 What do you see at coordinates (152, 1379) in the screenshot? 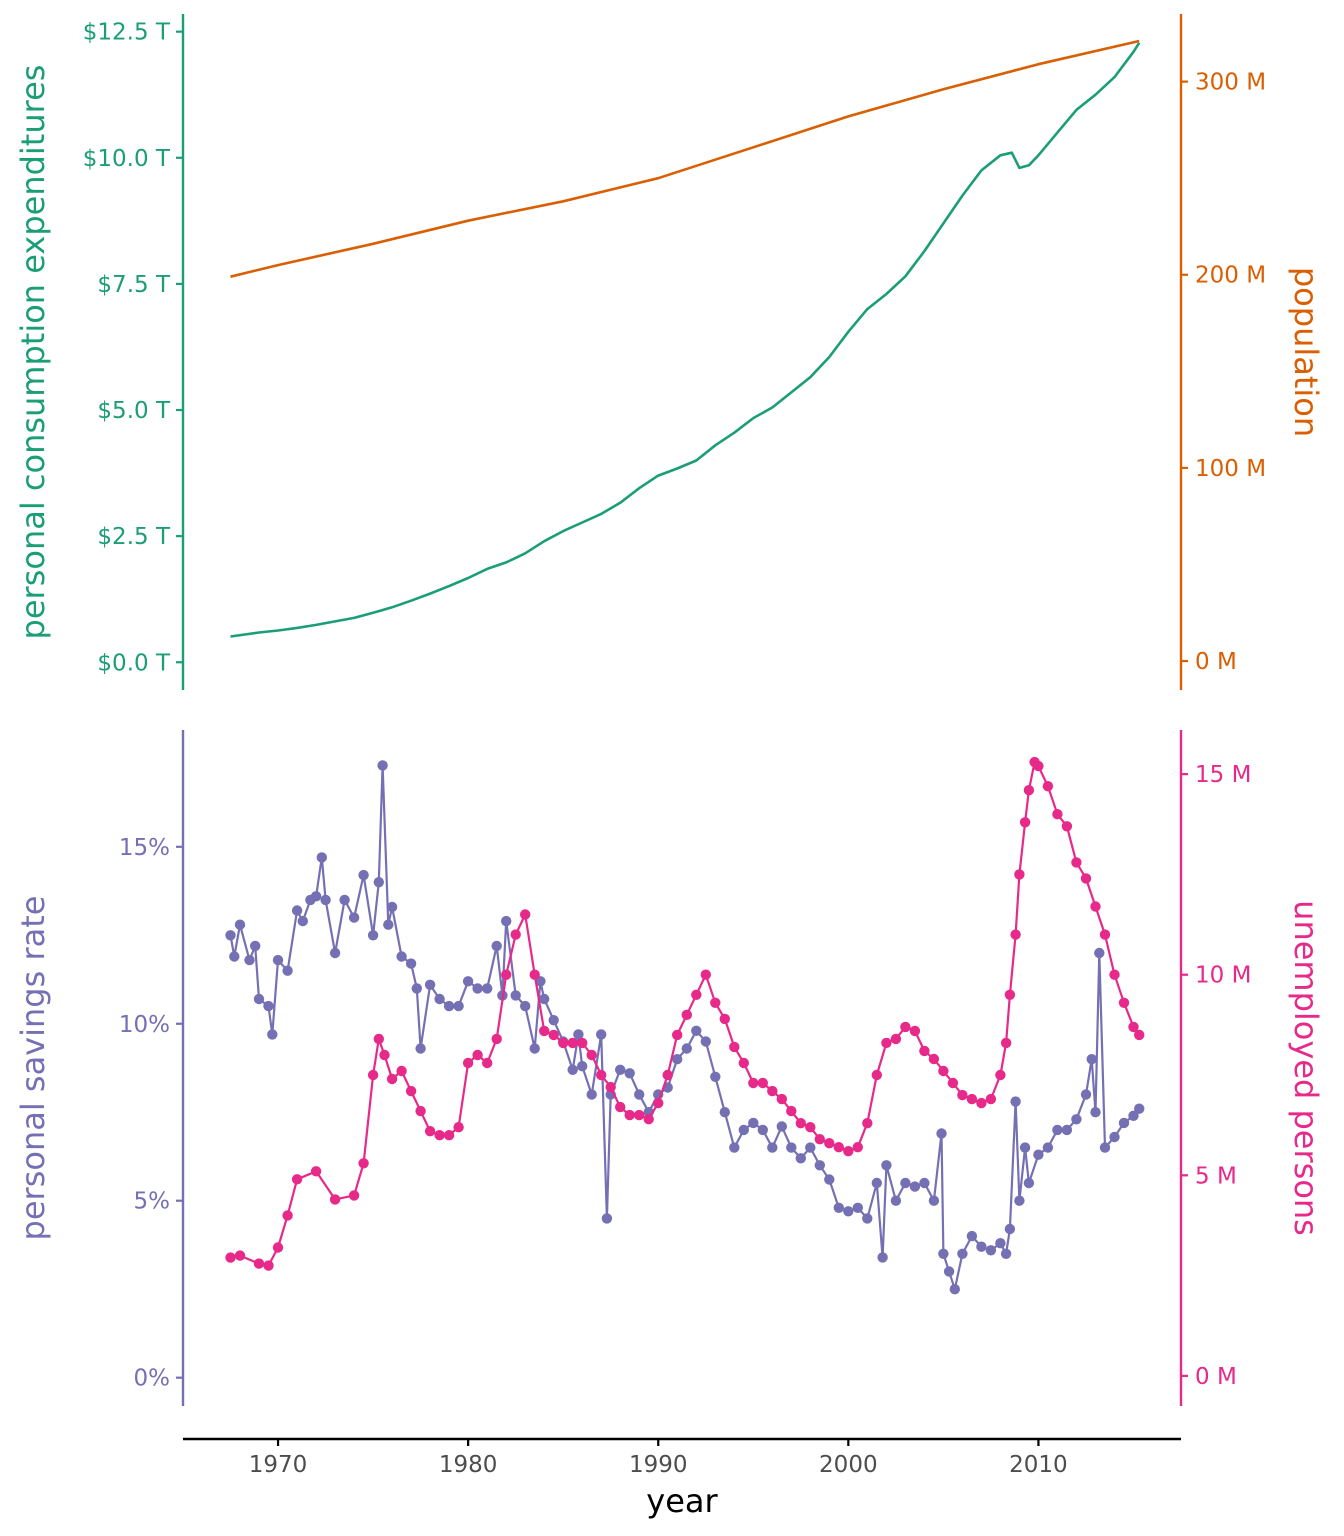
I see `left-tick-label: 0%` at bounding box center [152, 1379].